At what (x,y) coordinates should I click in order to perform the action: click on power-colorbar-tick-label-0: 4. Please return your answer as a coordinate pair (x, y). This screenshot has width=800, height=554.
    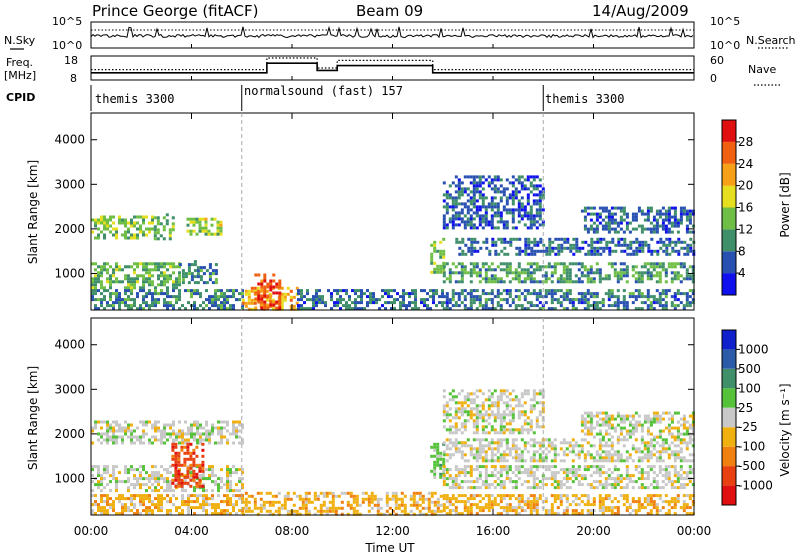
    Looking at the image, I should click on (742, 273).